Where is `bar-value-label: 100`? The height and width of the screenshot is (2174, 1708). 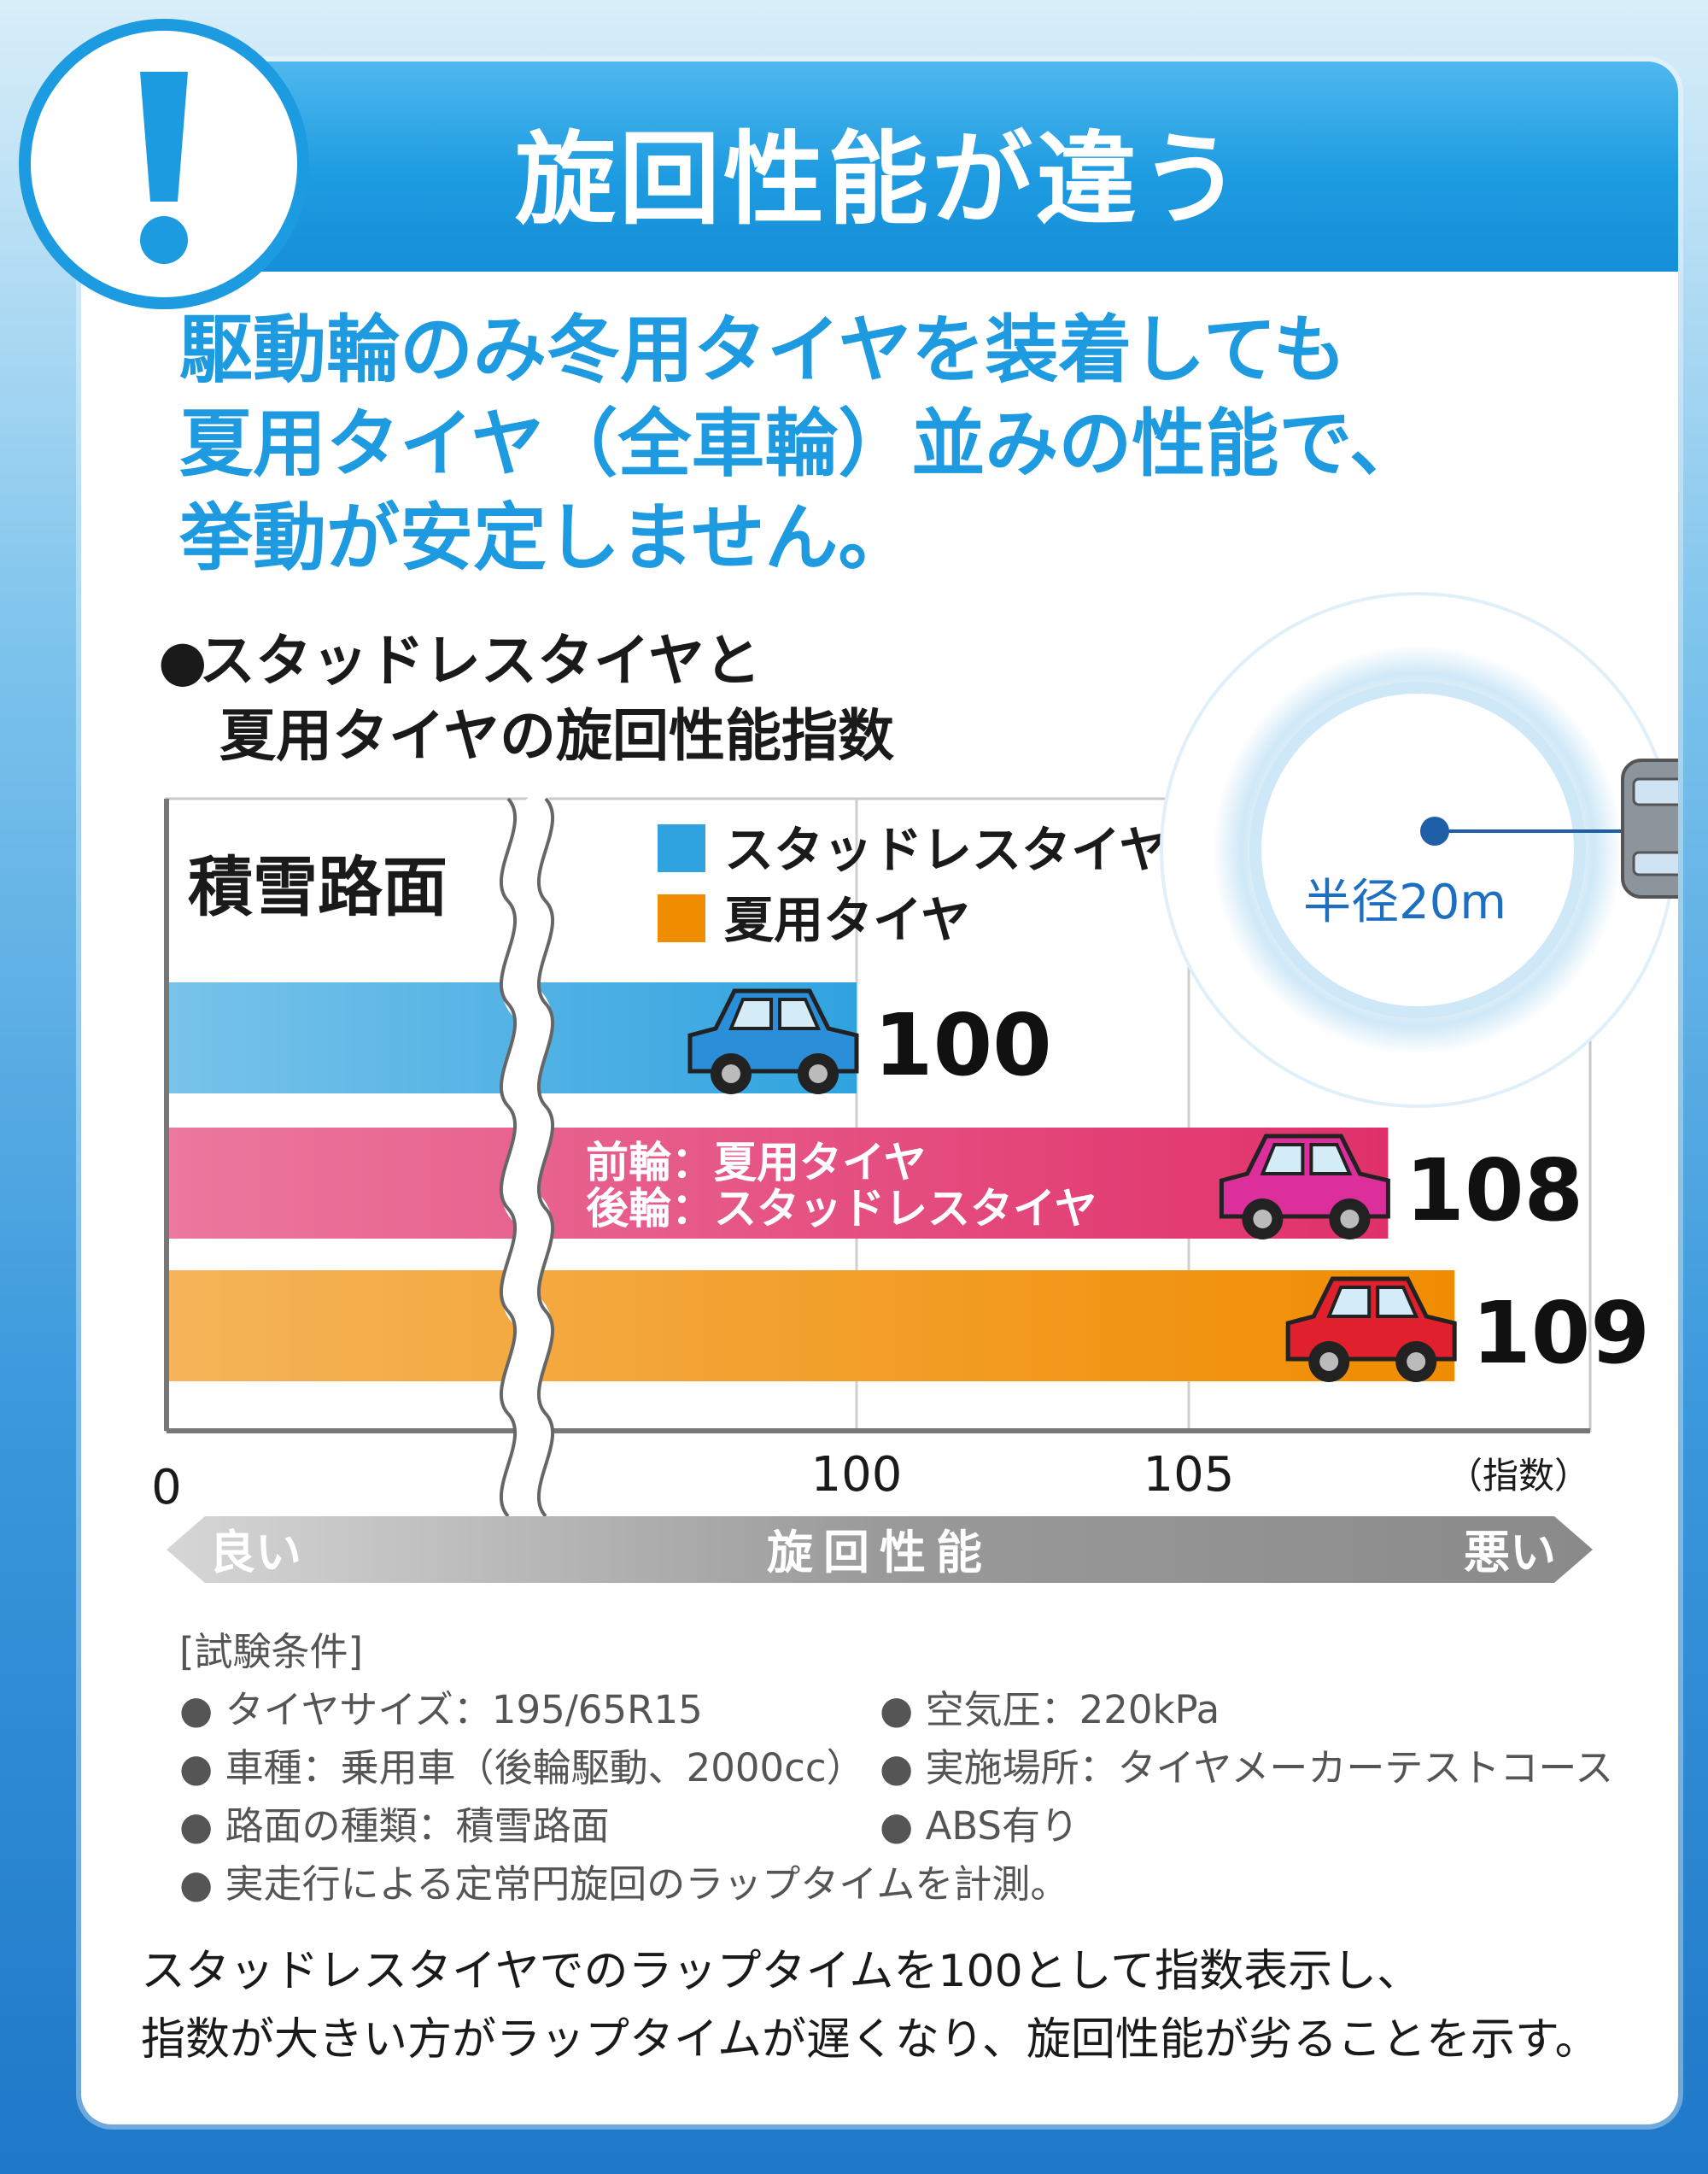
bar-value-label: 100 is located at coordinates (963, 1045).